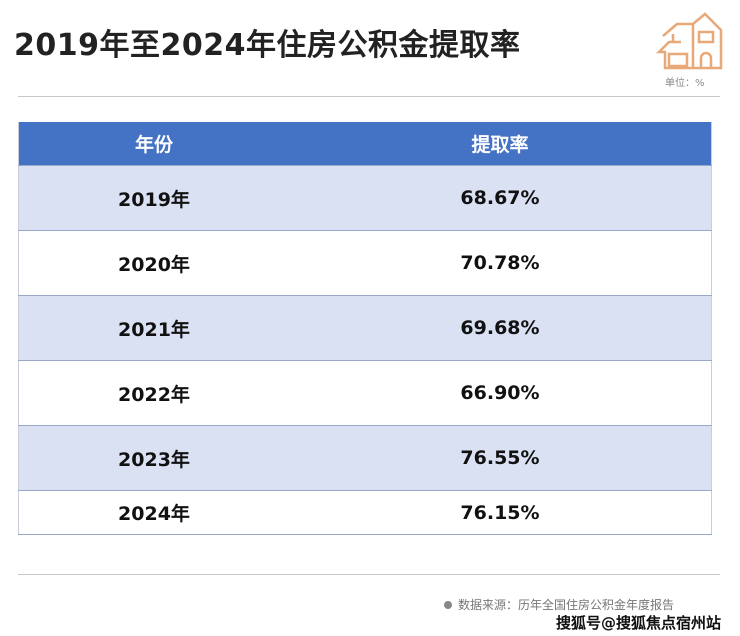 Image resolution: width=740 pixels, height=636 pixels. Describe the element at coordinates (500, 393) in the screenshot. I see `rate-cell: 66.90%` at that location.